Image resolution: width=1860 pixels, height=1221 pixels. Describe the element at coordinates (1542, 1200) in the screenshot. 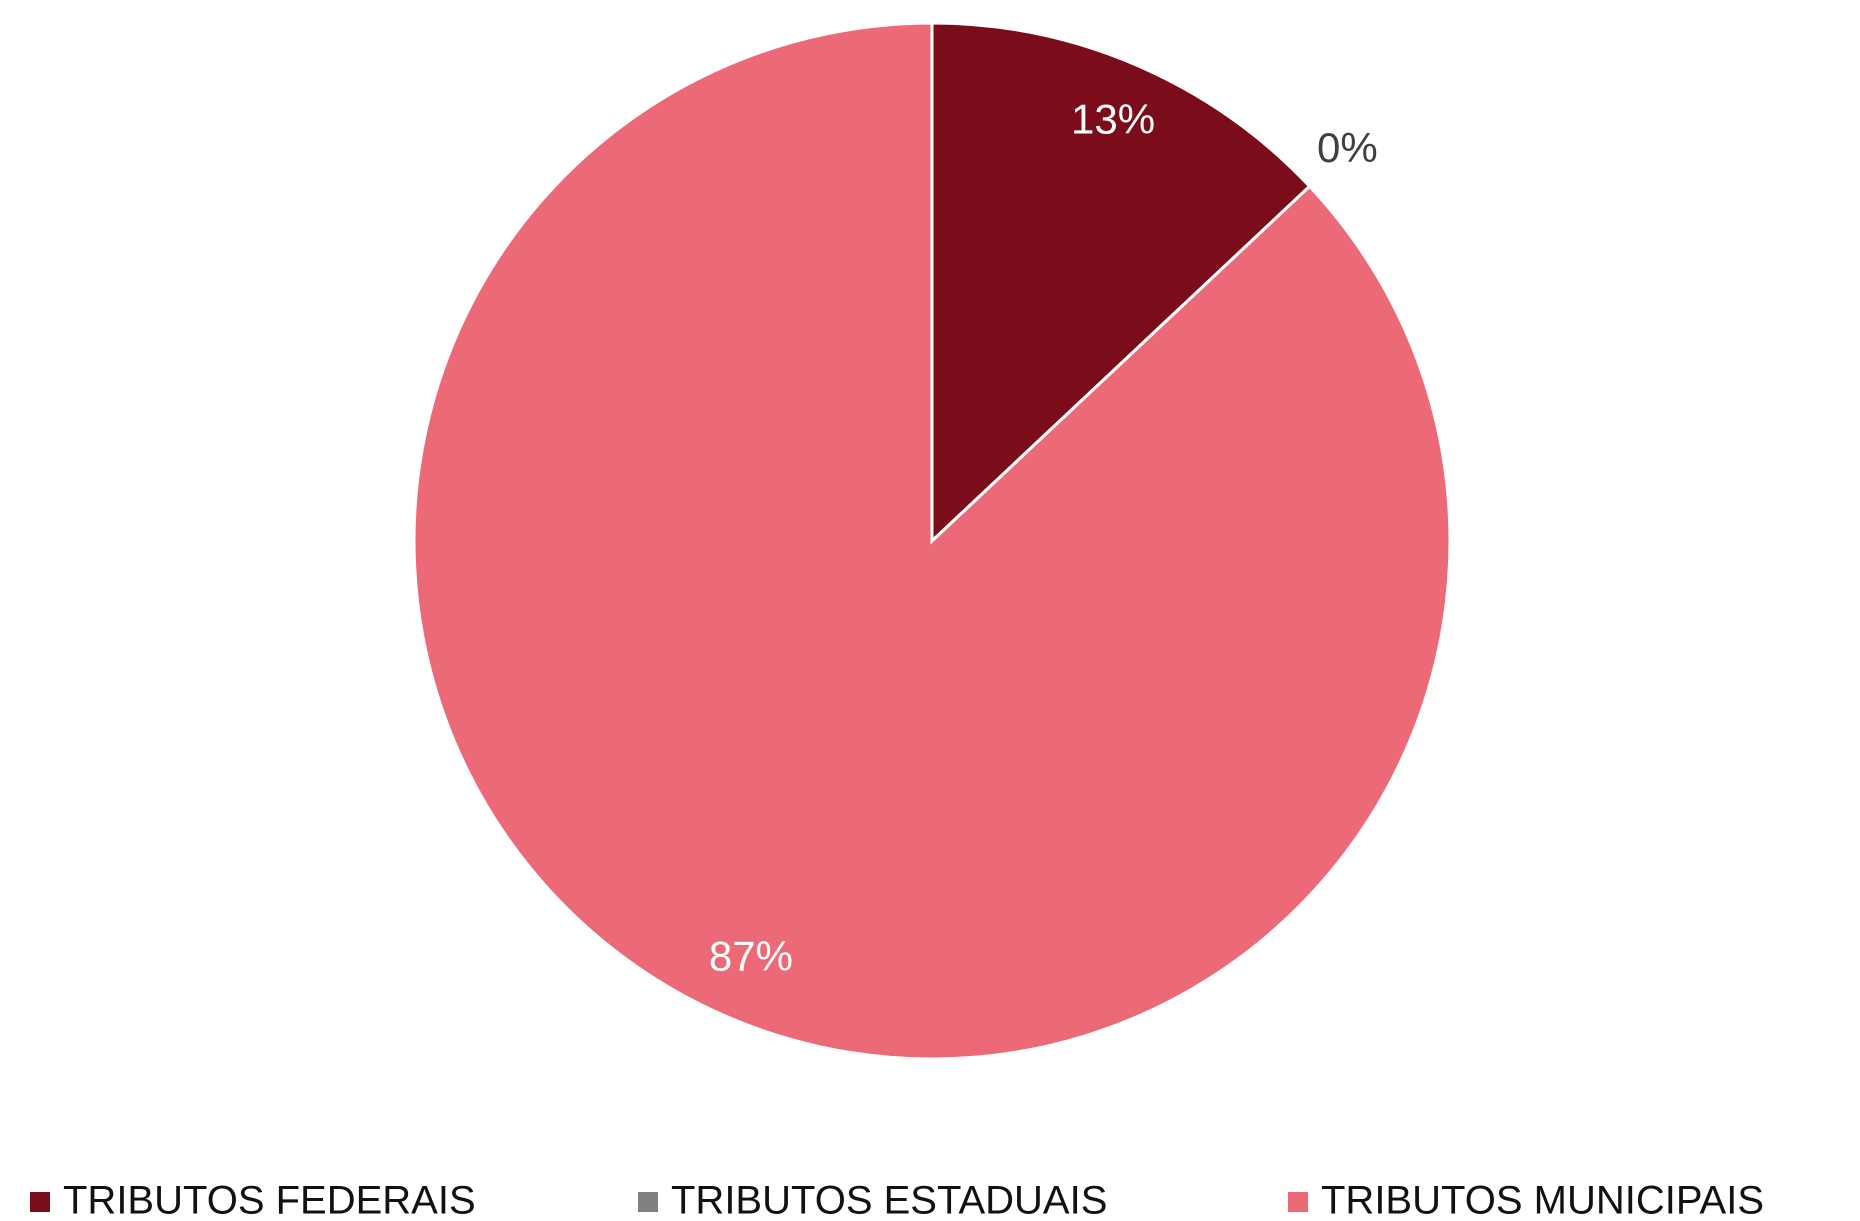

I see `legend-label: TRIBUTOS MUNICIPAIS` at that location.